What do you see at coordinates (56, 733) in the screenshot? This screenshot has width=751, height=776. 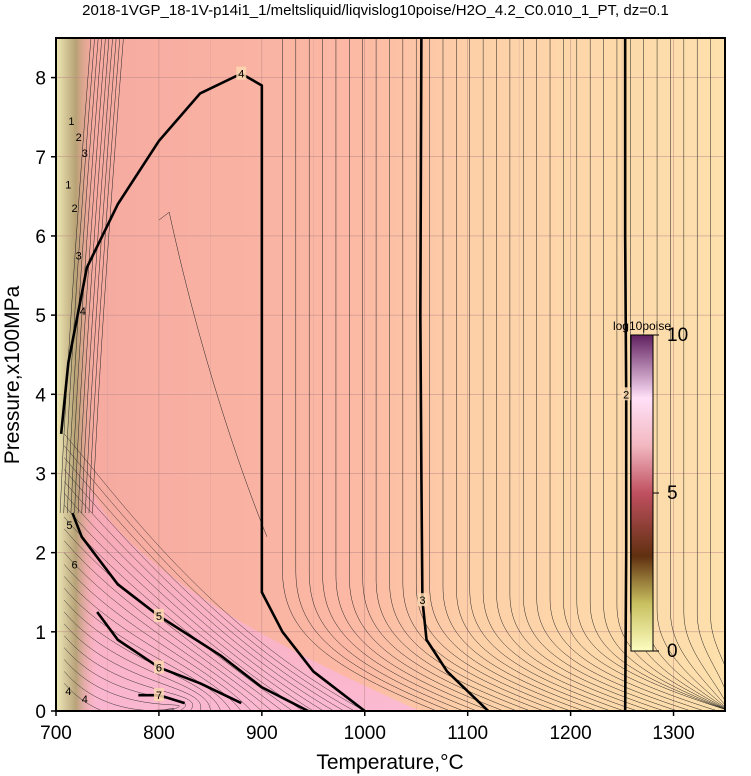 I see `x-tick-label: 700` at bounding box center [56, 733].